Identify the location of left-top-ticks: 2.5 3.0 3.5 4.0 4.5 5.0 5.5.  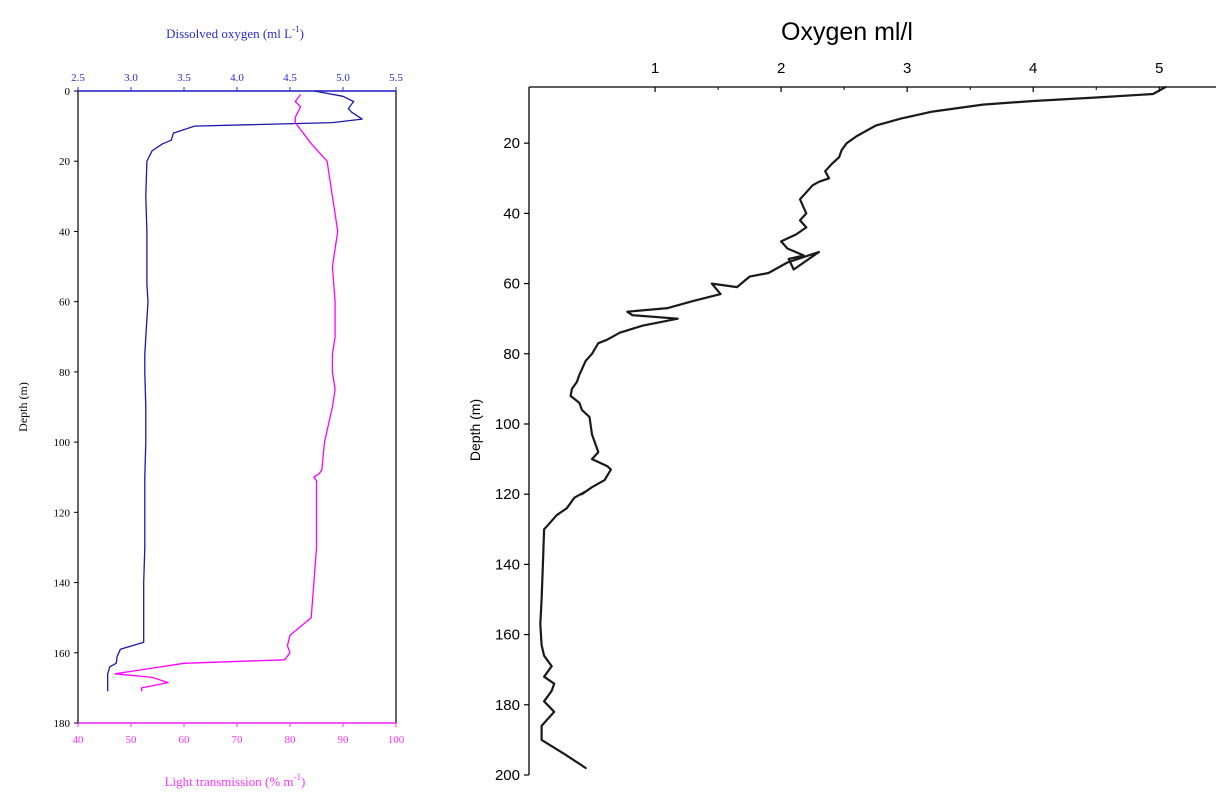
(237, 81).